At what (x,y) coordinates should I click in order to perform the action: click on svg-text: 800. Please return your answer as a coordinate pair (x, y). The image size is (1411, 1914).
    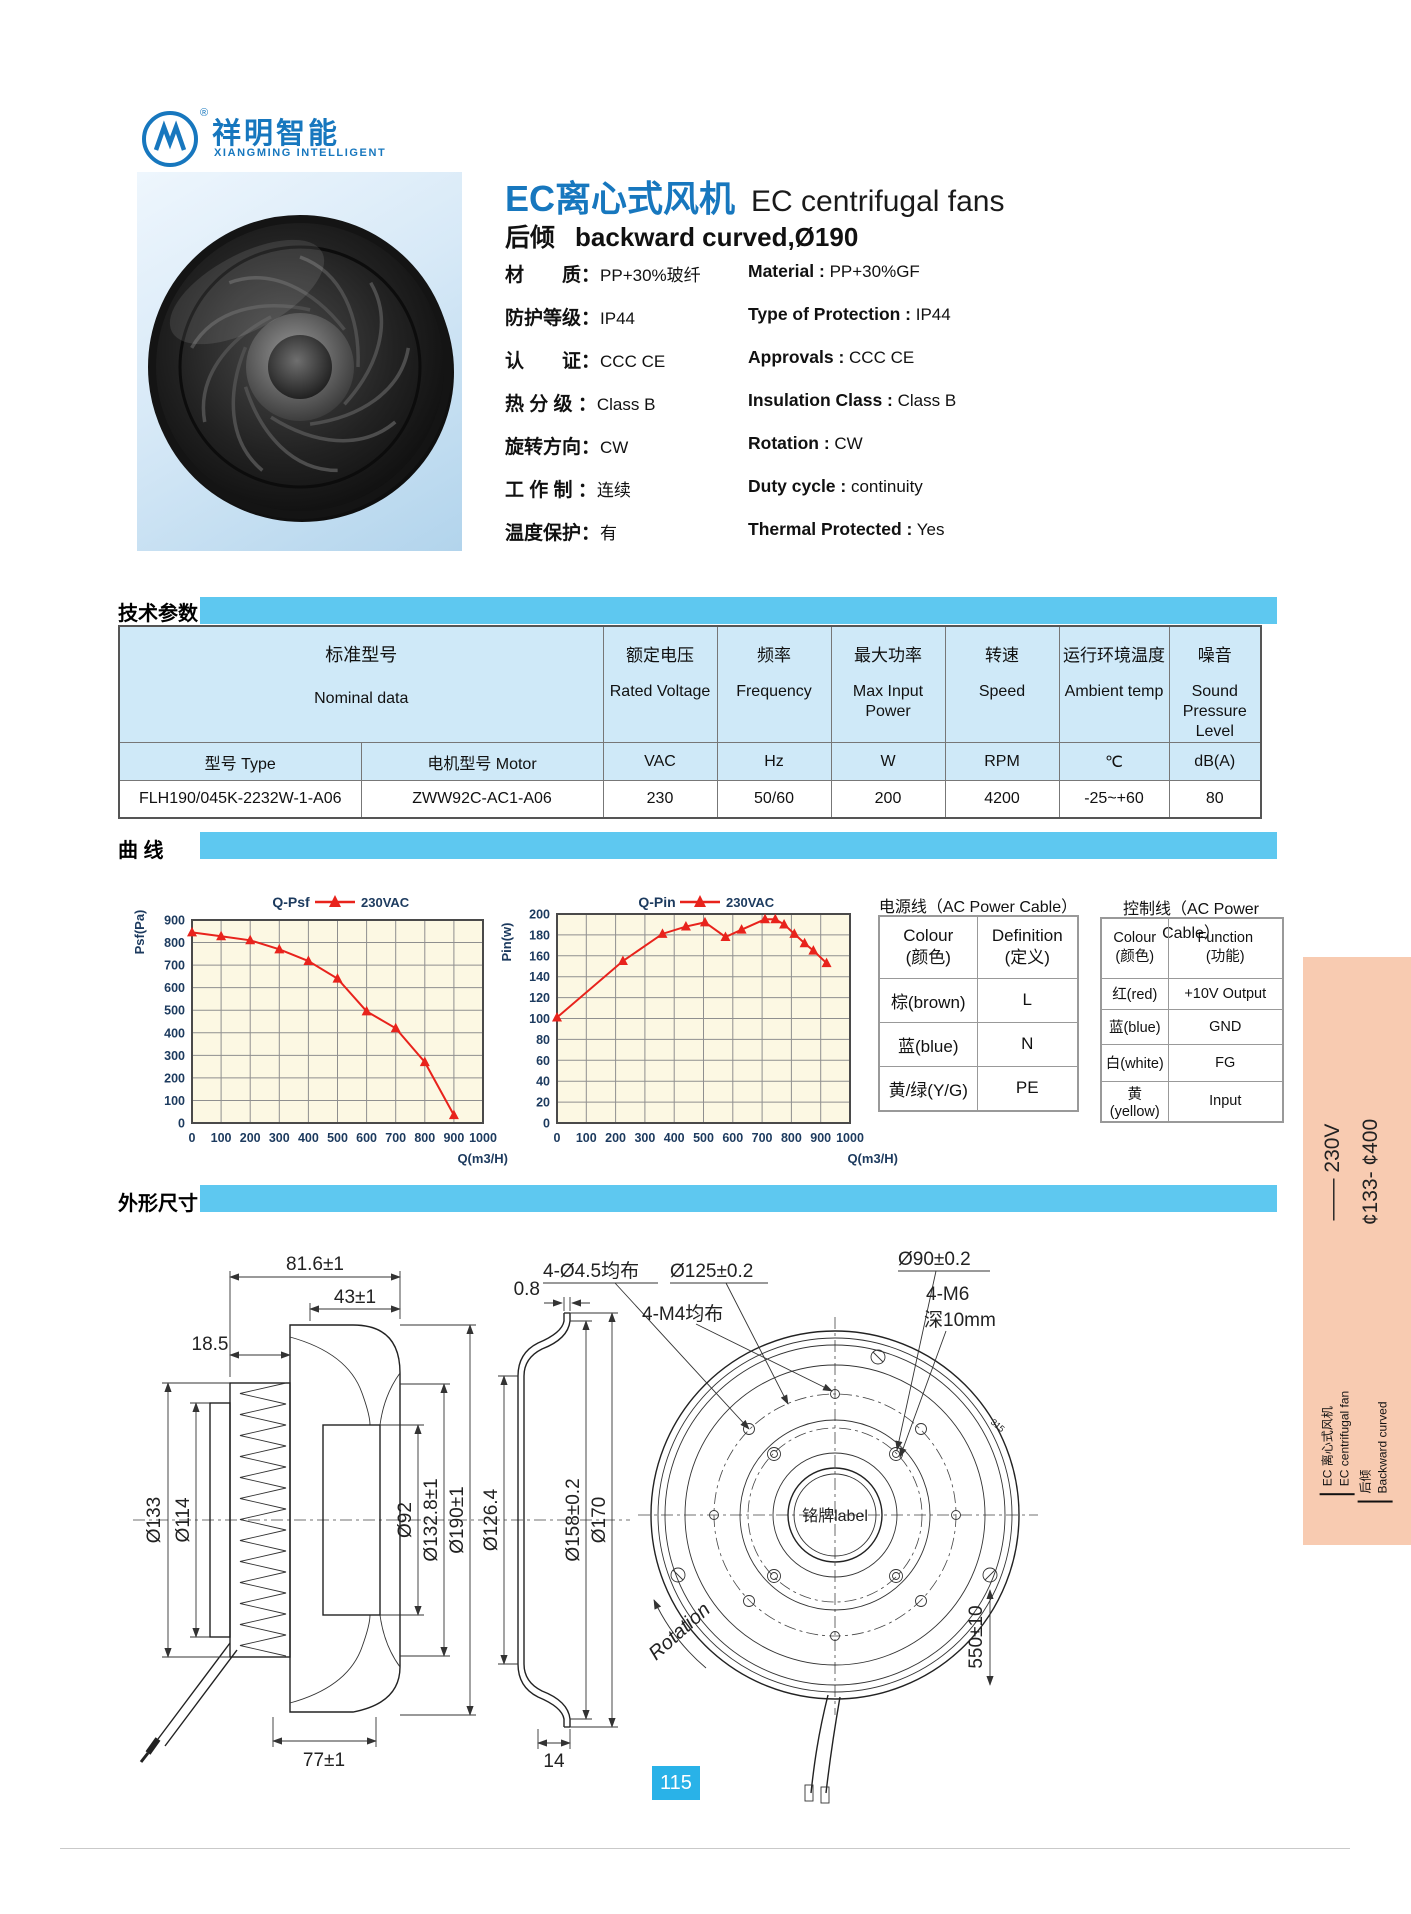
    Looking at the image, I should click on (174, 943).